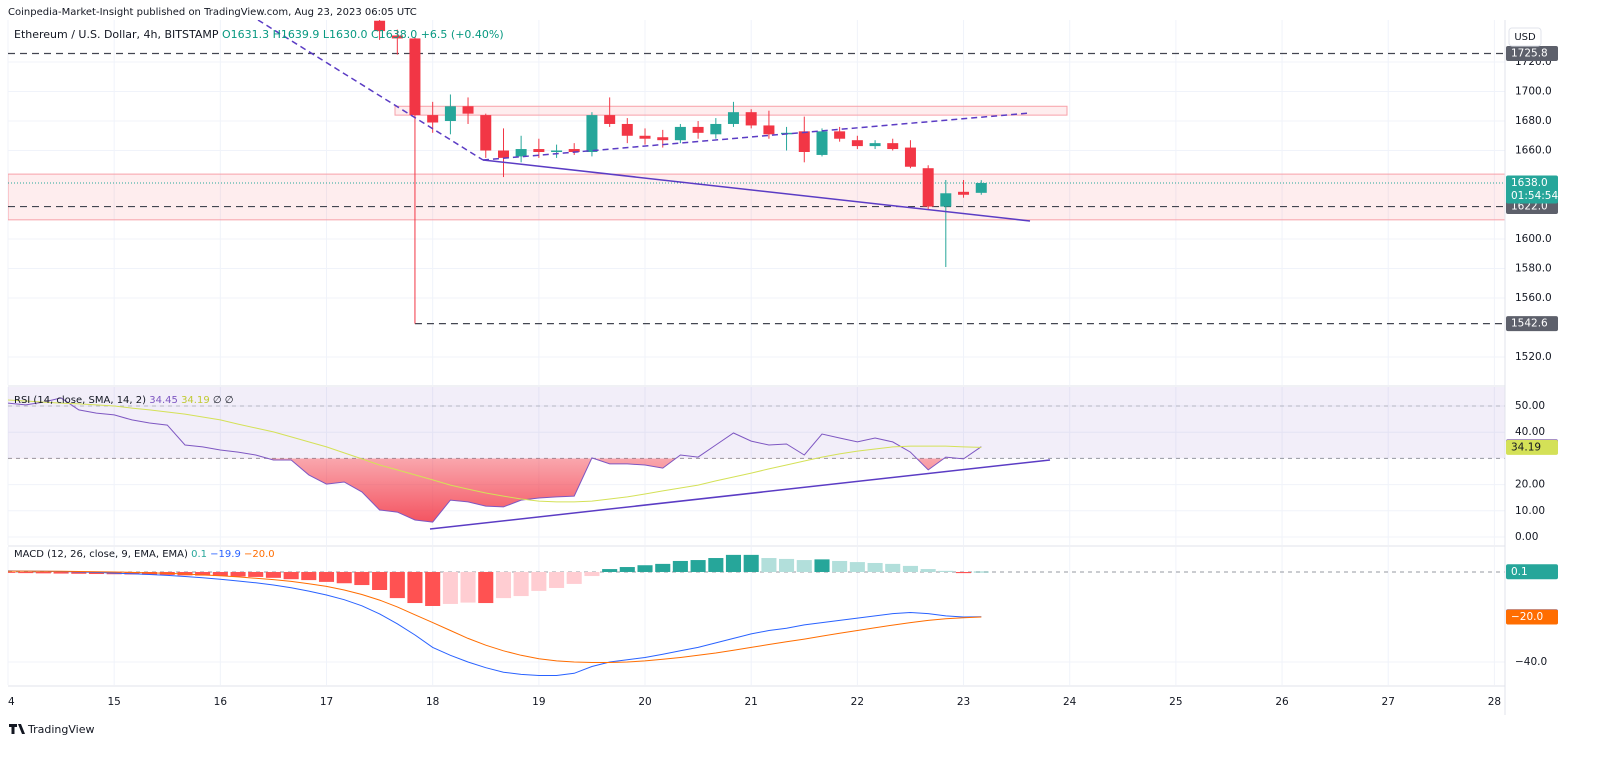  Describe the element at coordinates (1533, 151) in the screenshot. I see `y-tick-label: 1660.0` at that location.